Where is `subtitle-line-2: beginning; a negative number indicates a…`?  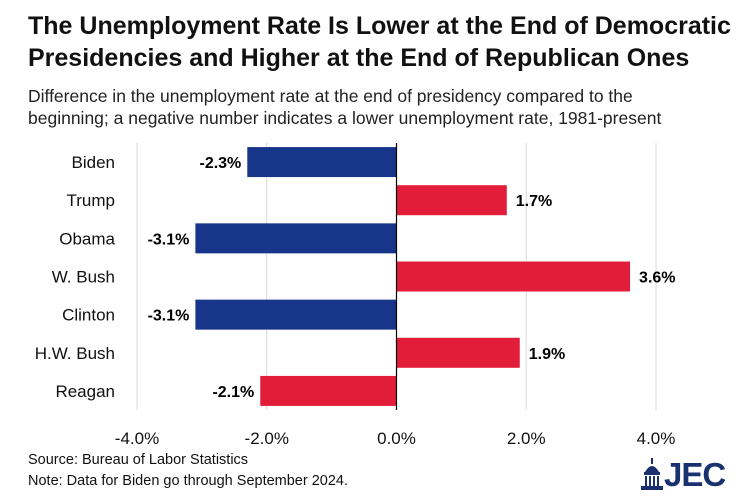 subtitle-line-2: beginning; a negative number indicates a… is located at coordinates (345, 118).